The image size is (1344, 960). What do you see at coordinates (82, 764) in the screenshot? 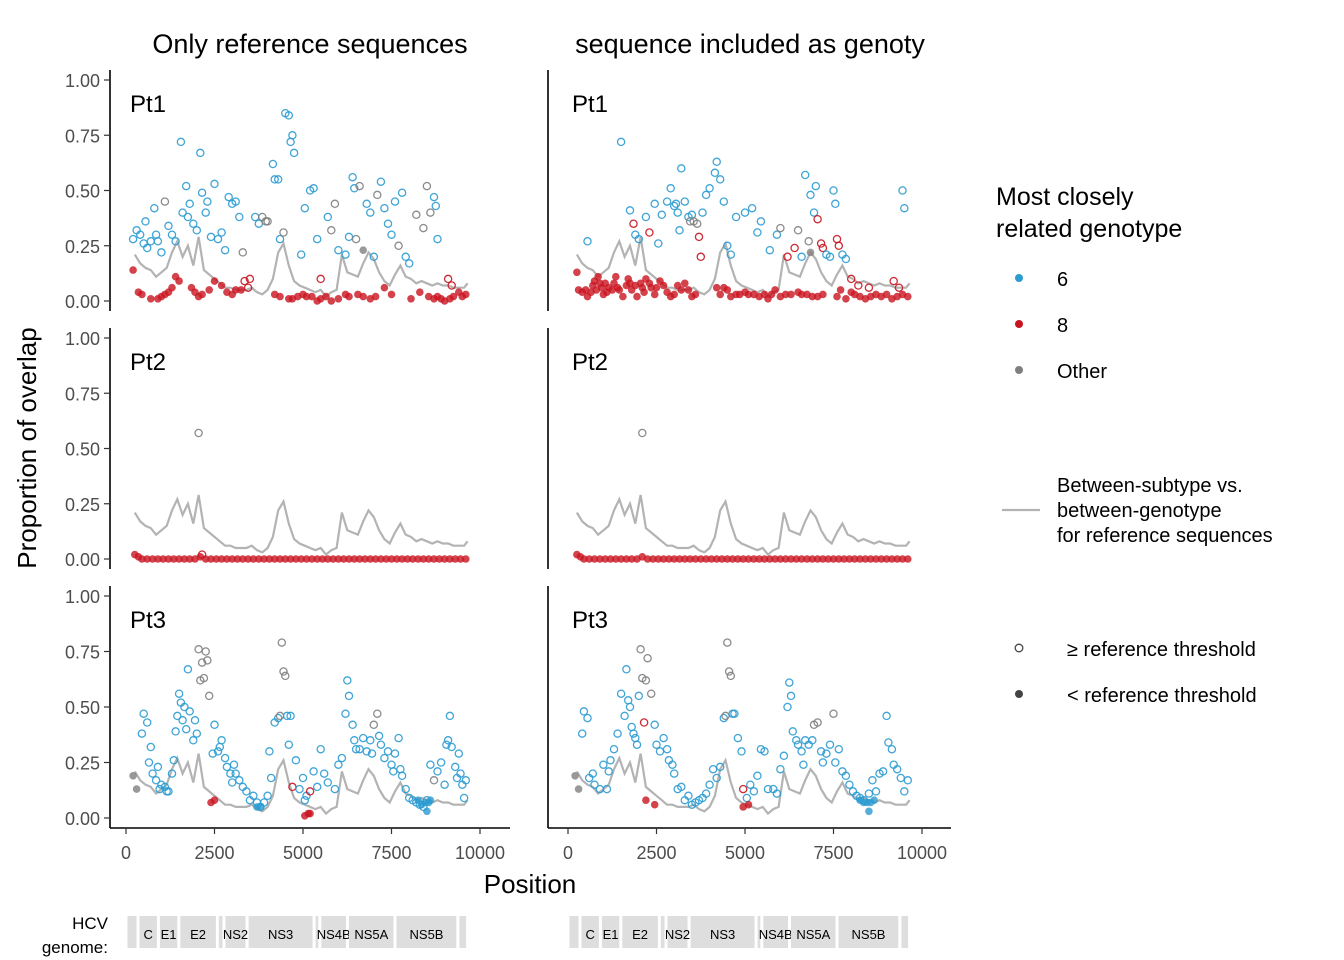
I see `y-tick-label: 0.25` at bounding box center [82, 764].